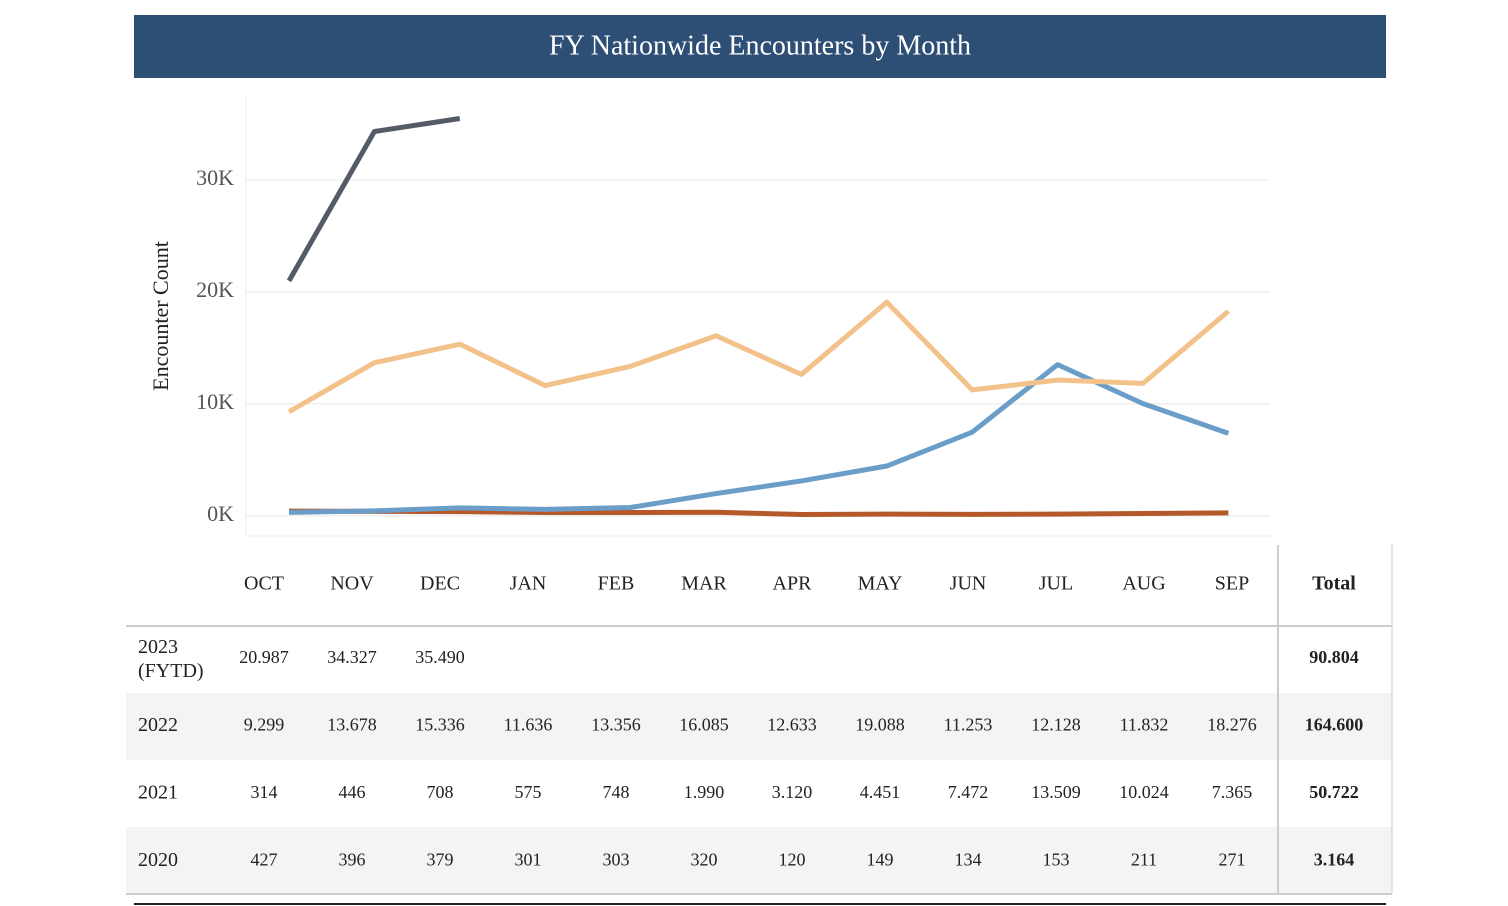 The image size is (1508, 906). Describe the element at coordinates (792, 792) in the screenshot. I see `cell-value: 3.120` at that location.